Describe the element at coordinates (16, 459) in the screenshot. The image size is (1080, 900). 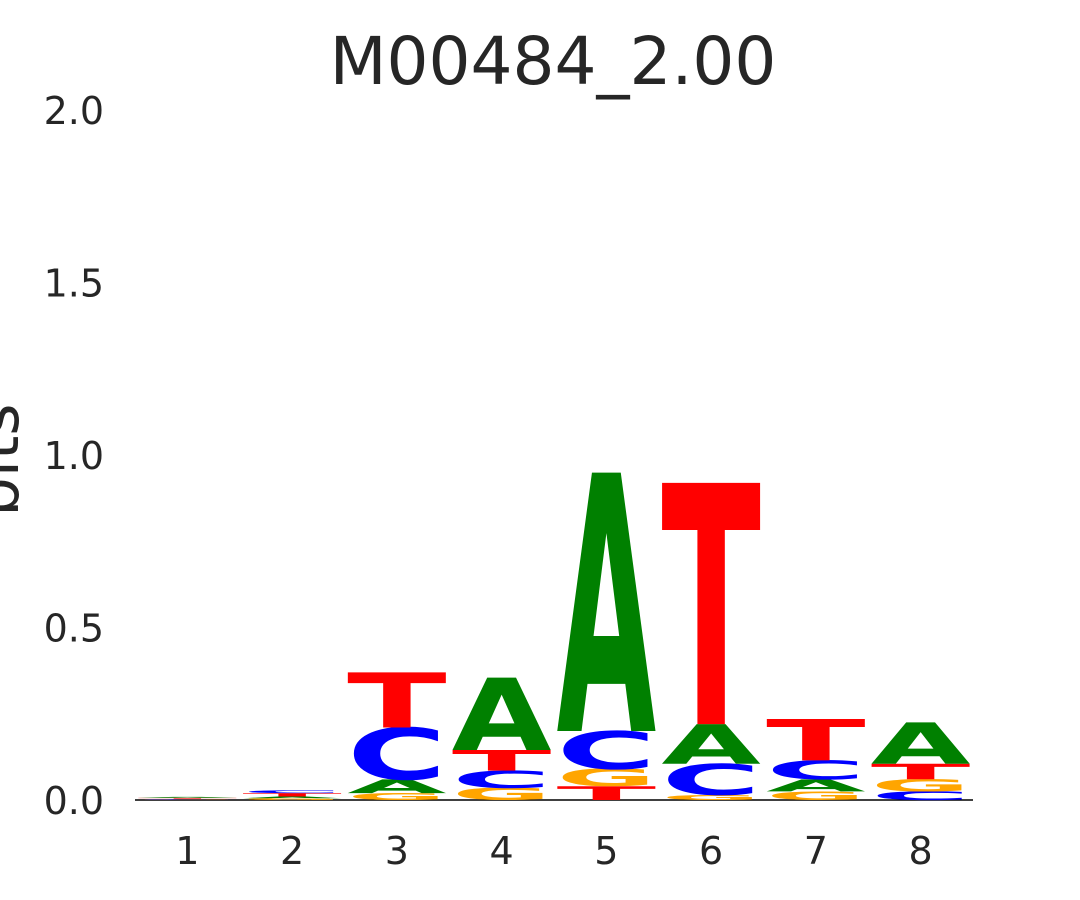
I see `y-axis-label: bits` at that location.